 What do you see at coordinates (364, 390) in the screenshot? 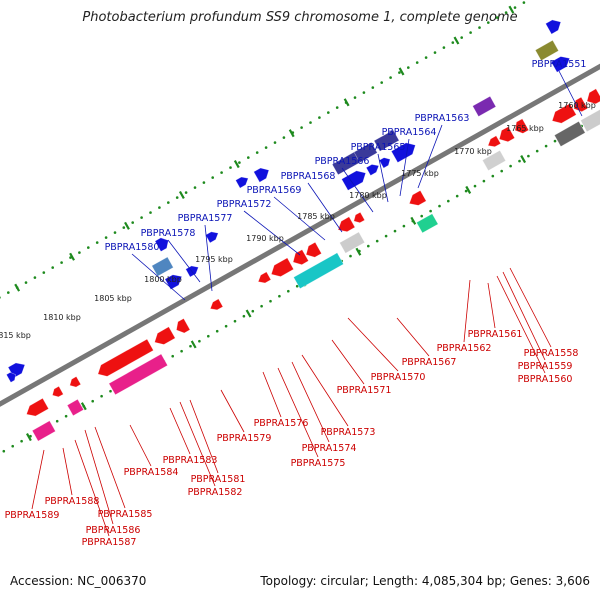
I see `reverse-gene-label: PBPRA1571` at bounding box center [364, 390].